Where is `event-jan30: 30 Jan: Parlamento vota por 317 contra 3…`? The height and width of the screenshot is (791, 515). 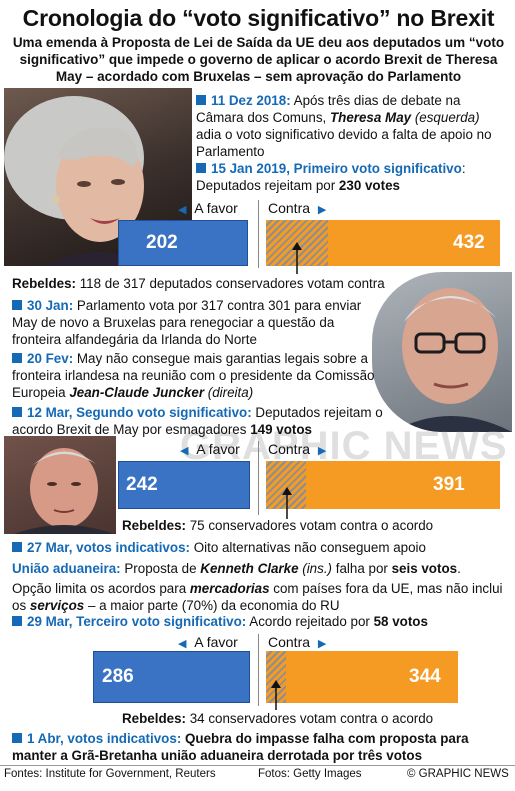 event-jan30: 30 Jan: Parlamento vota por 317 contra 3… is located at coordinates (187, 322).